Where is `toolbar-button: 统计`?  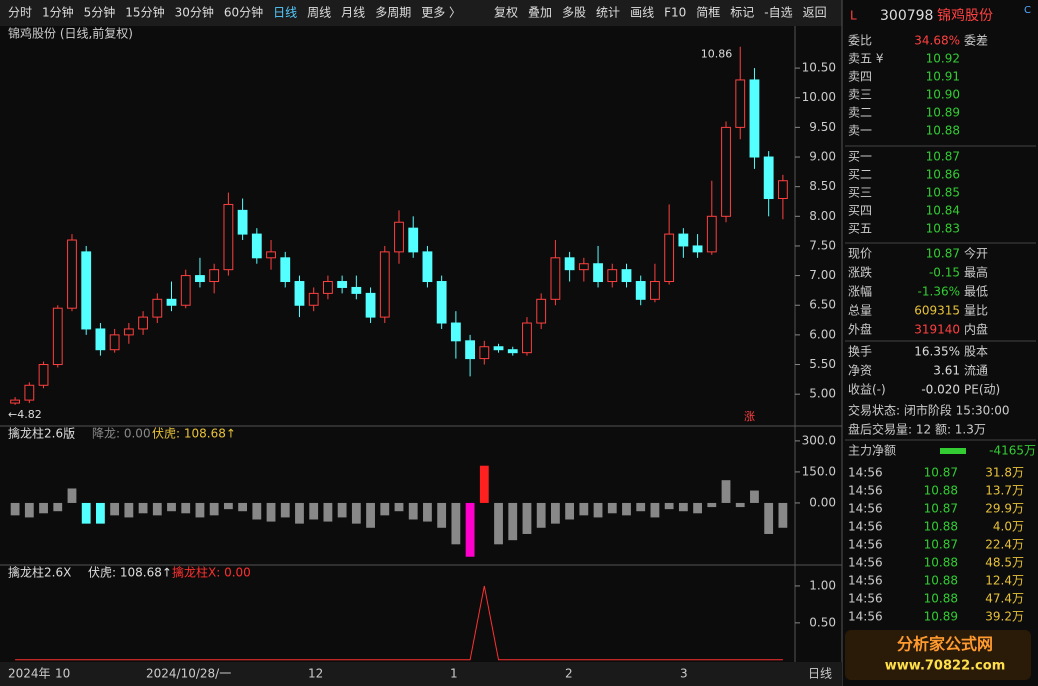 toolbar-button: 统计 is located at coordinates (608, 13).